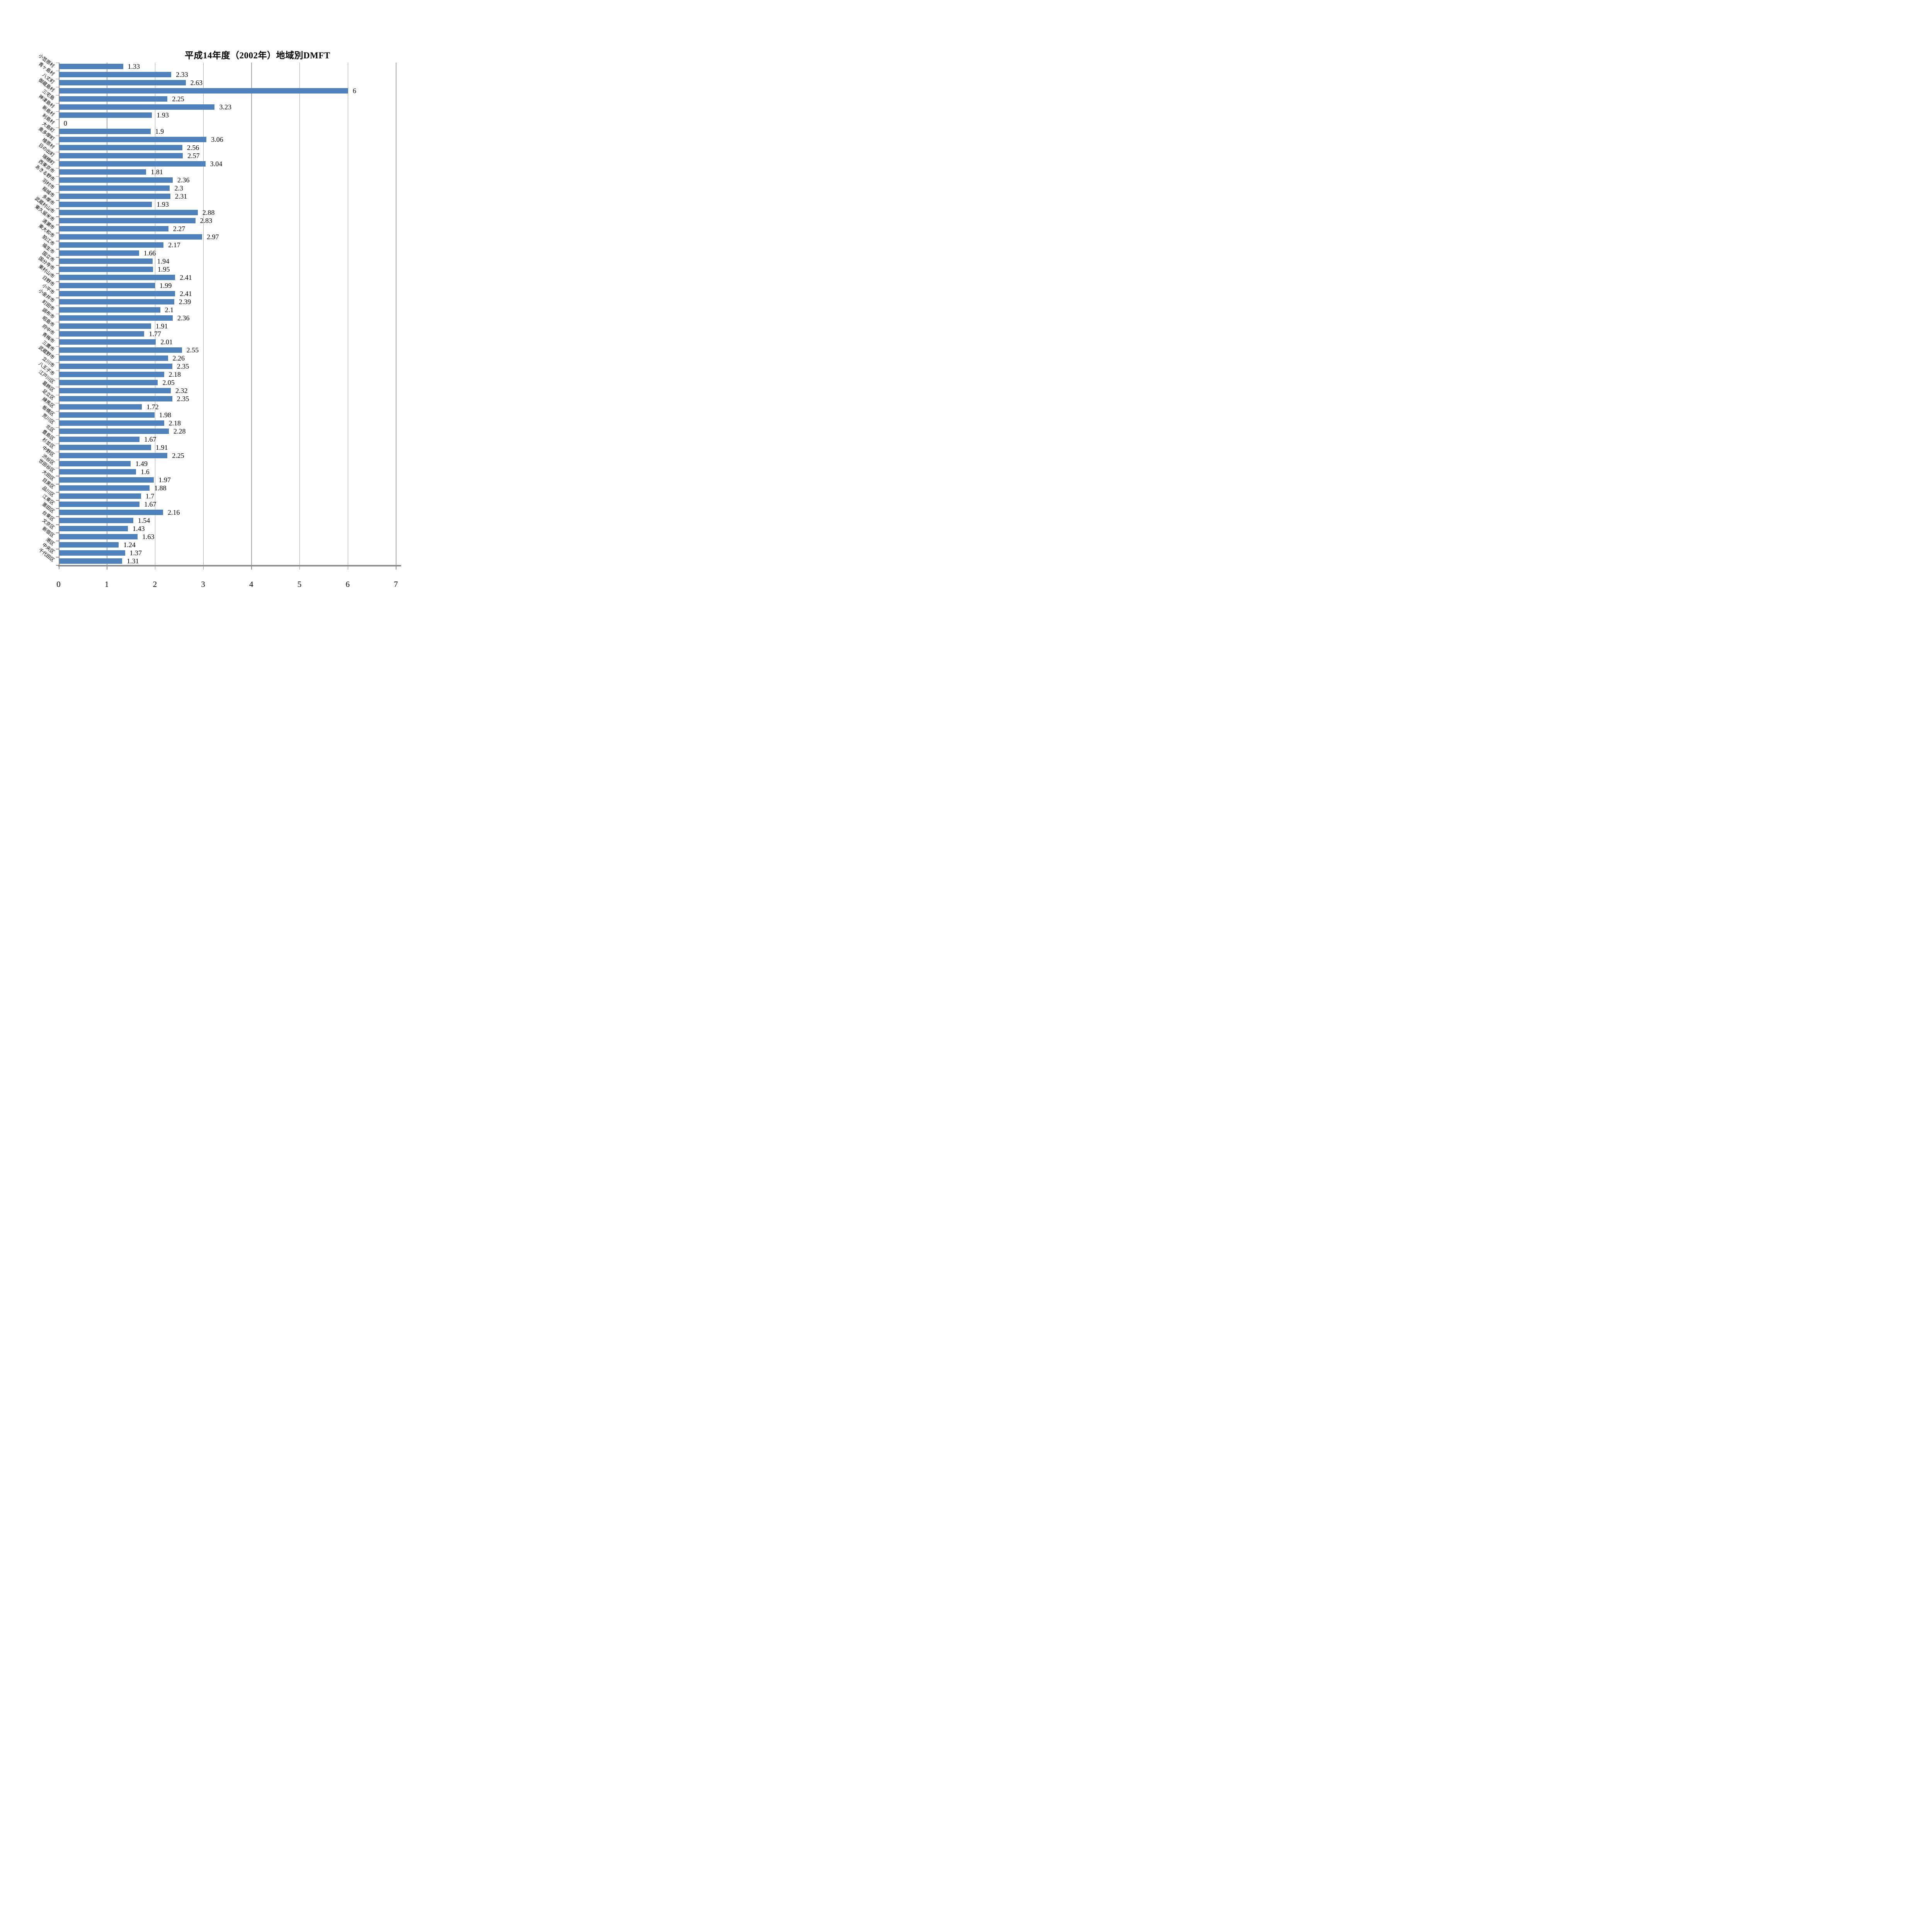 This screenshot has width=1917, height=1932. I want to click on bar-value-label: 2.16, so click(174, 512).